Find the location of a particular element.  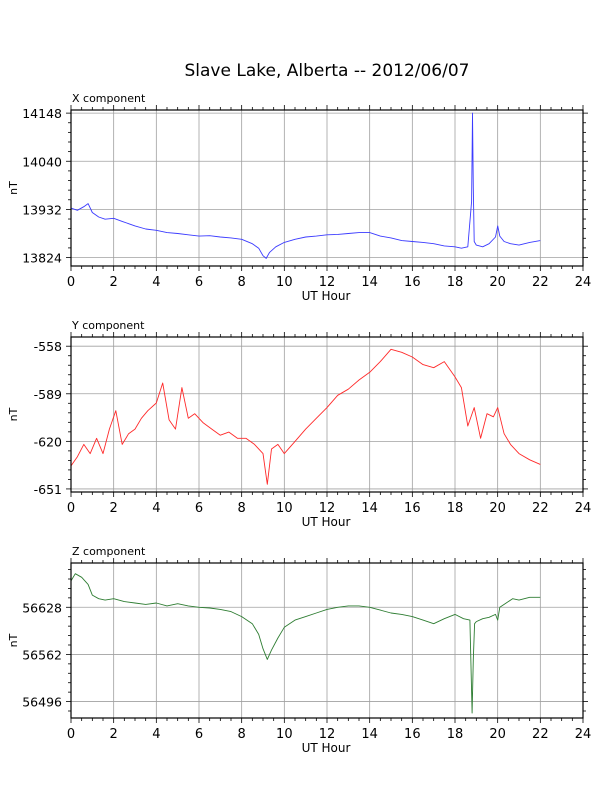

y-tick-label: -589 is located at coordinates (48, 394).